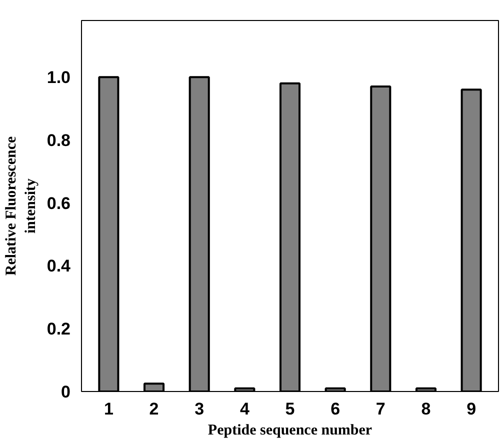  What do you see at coordinates (58, 329) in the screenshot?
I see `y-tick-label: 0.2` at bounding box center [58, 329].